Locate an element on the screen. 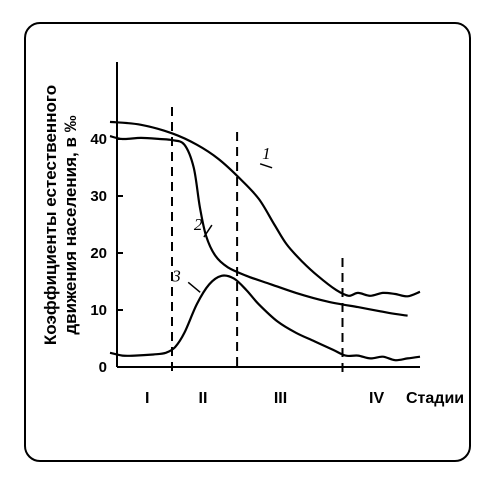  stage-label: III is located at coordinates (280, 398).